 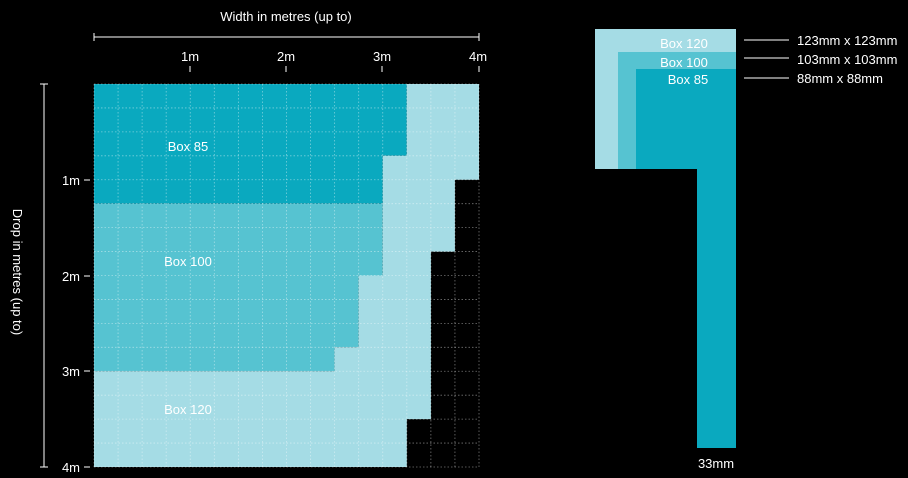 What do you see at coordinates (188, 146) in the screenshot?
I see `region-label-box85: Box 85` at bounding box center [188, 146].